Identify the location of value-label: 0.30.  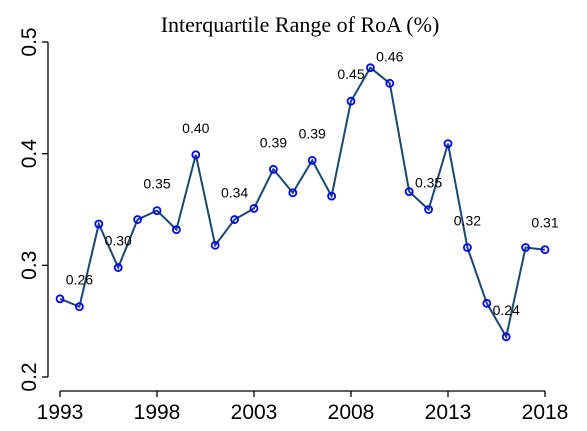
(118, 241).